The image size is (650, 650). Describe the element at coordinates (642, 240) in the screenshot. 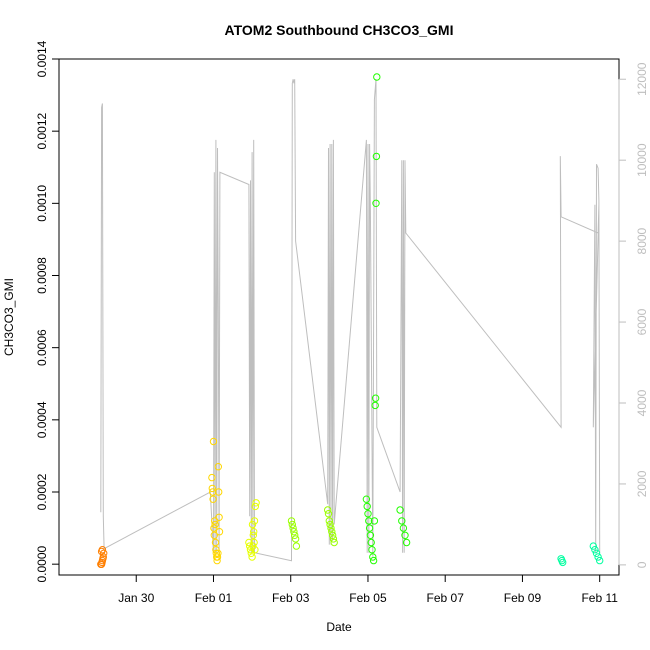

I see `y2-tick-label: 8000` at that location.